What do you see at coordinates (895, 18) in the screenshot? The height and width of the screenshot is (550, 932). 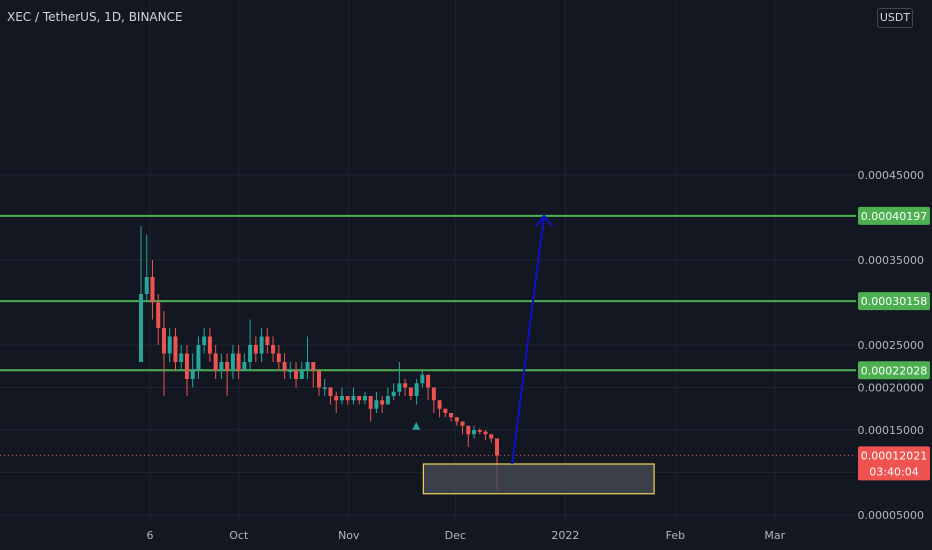 I see `currency-button: USDT` at bounding box center [895, 18].